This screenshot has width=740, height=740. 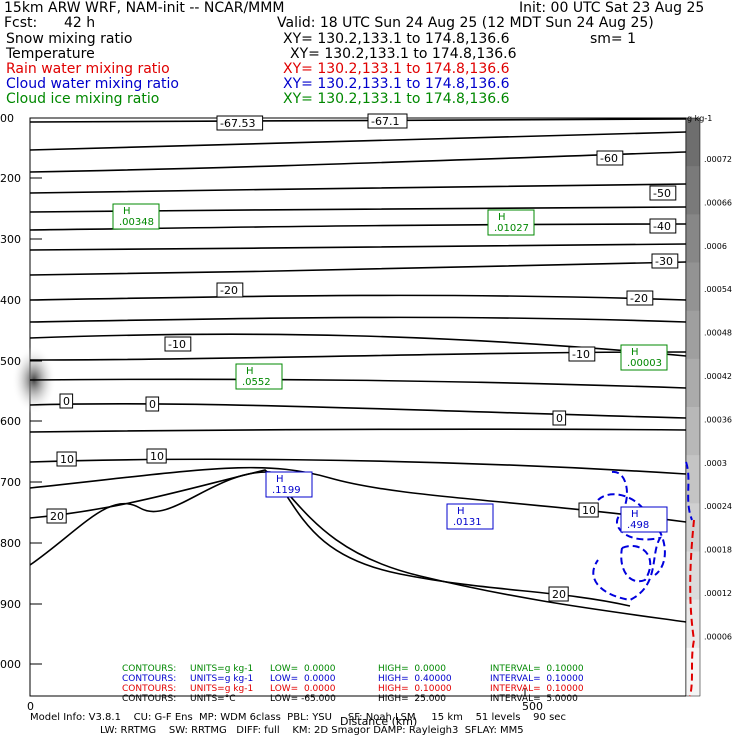 What do you see at coordinates (612, 8) in the screenshot?
I see `init-time: Init: 00 UTC Sat 23 Aug 25` at bounding box center [612, 8].